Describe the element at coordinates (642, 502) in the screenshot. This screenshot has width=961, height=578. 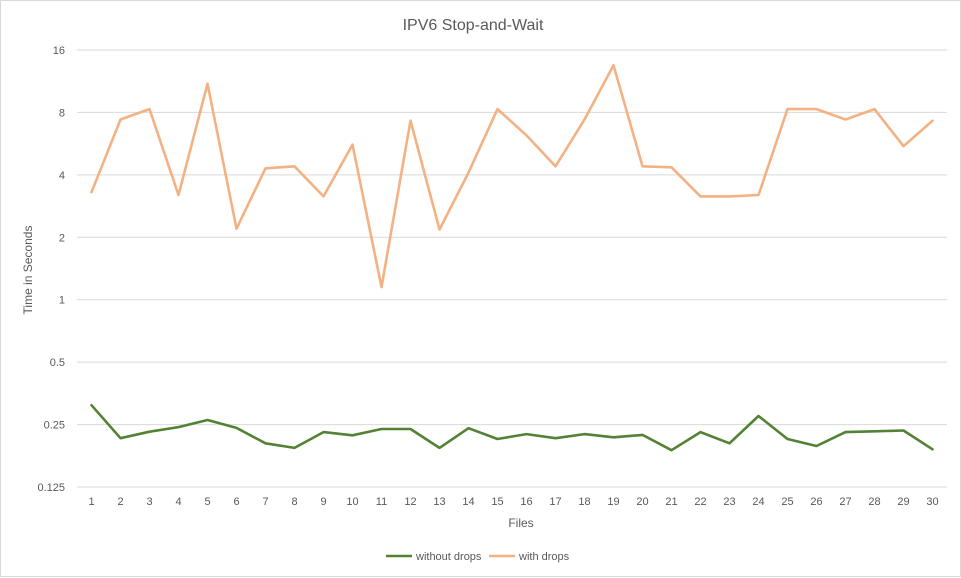
I see `x-tick-label: 20` at that location.